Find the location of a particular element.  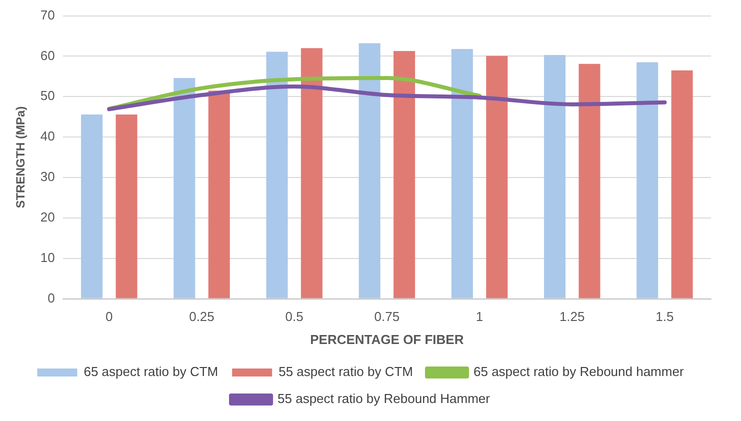

x-tick-label: 1.25 is located at coordinates (572, 316).